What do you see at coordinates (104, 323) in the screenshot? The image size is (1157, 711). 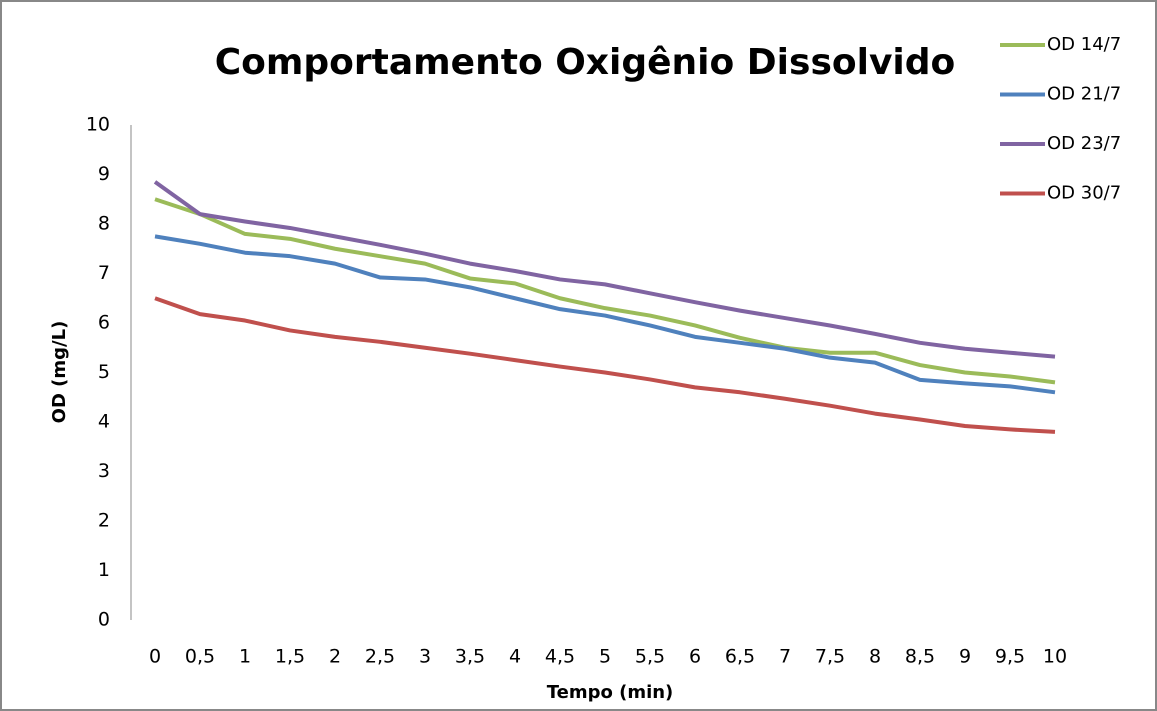 I see `y-tick-label: 6` at bounding box center [104, 323].